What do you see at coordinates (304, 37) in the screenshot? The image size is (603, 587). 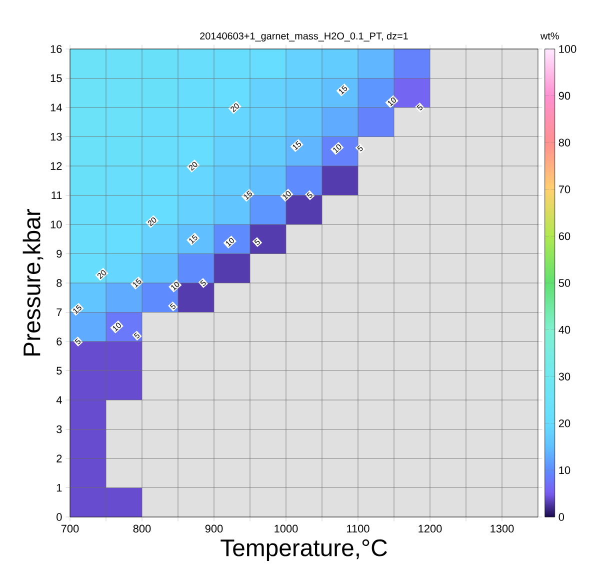 I see `chart-title: 20140603+1_garnet_mass_H2O_0.1_PT, dz=1` at bounding box center [304, 37].